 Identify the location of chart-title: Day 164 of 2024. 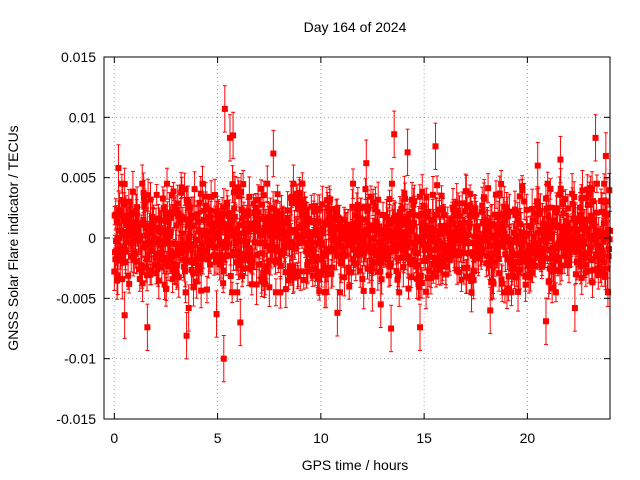
(355, 27).